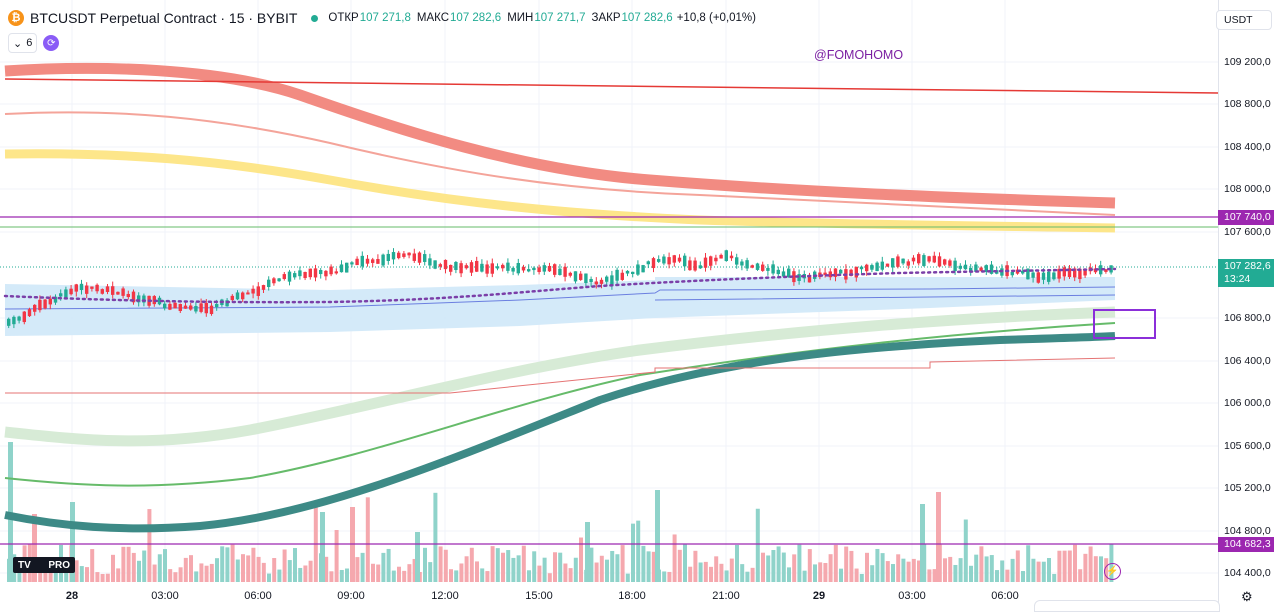  I want to click on tradingview-logo: TV PRO, so click(44, 565).